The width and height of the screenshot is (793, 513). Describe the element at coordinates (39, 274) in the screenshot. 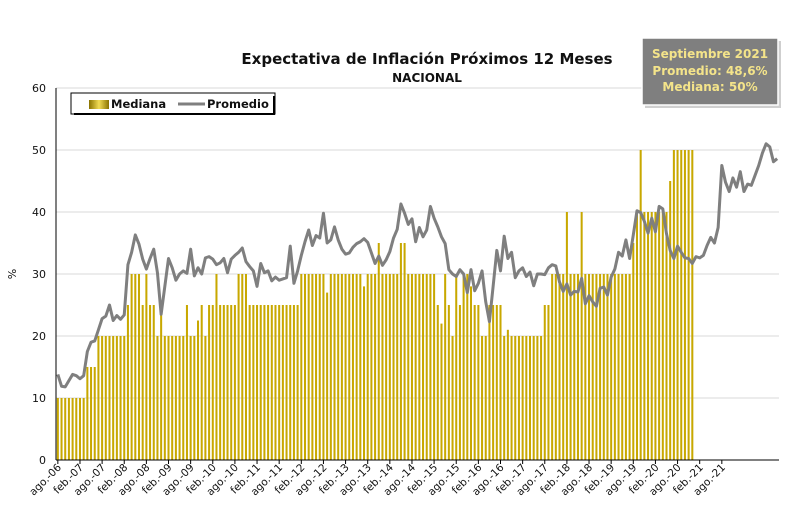

I see `y-ticks: 0 10 20 30 40 50 60` at that location.